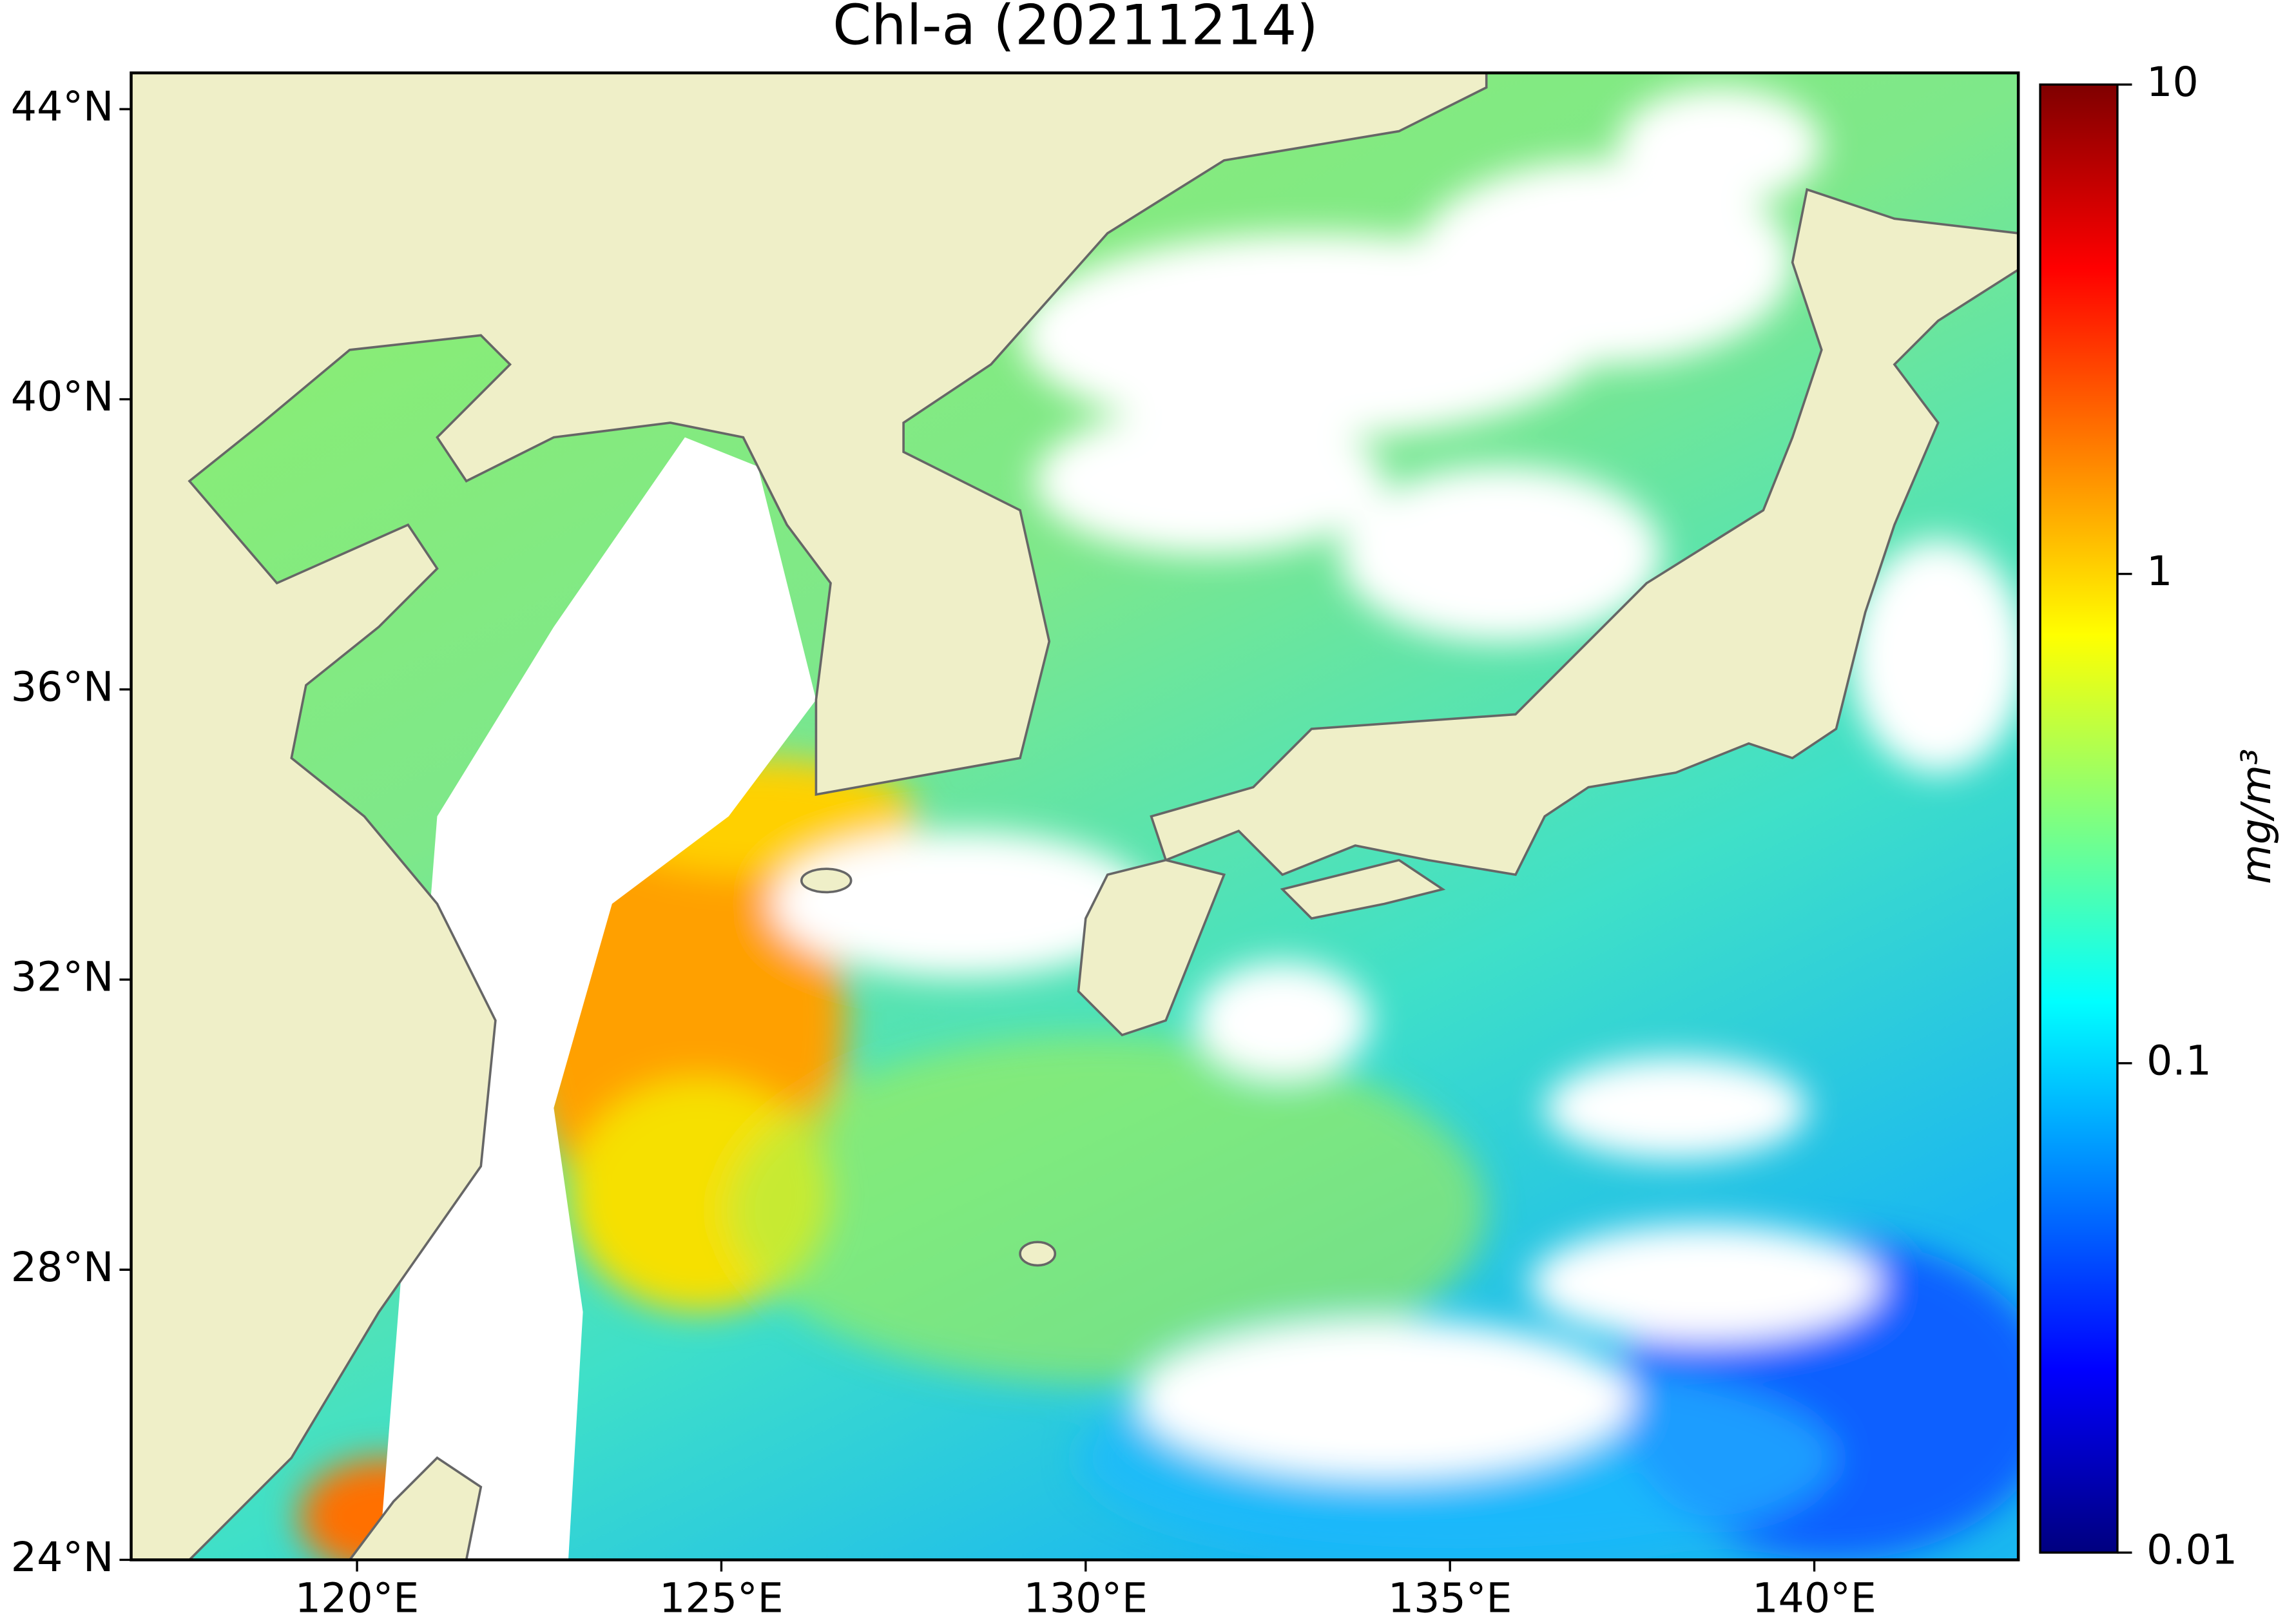  What do you see at coordinates (357, 1597) in the screenshot?
I see `x-tick-label: 120°E` at bounding box center [357, 1597].